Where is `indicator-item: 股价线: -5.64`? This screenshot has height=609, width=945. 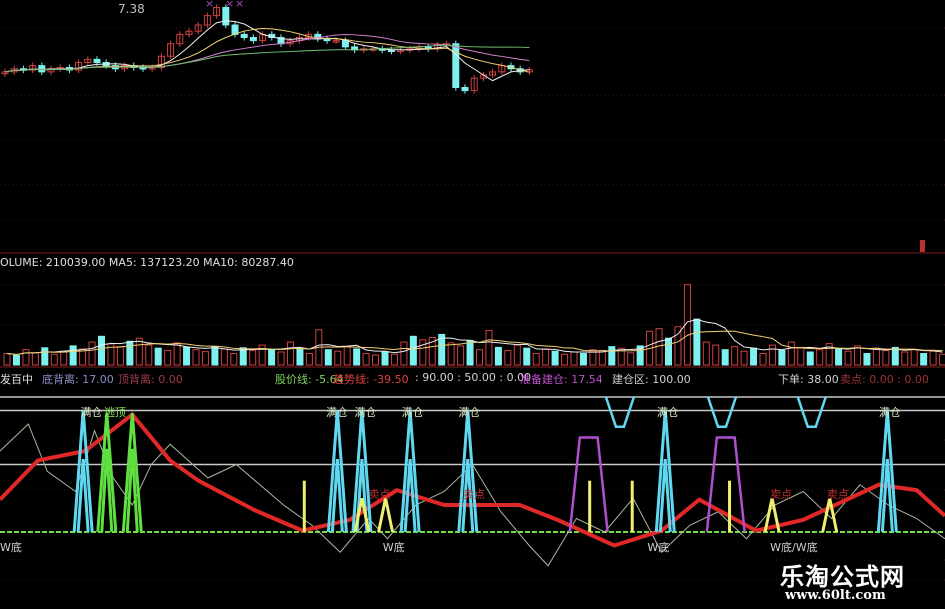 indicator-item: 股价线: -5.64 is located at coordinates (309, 379).